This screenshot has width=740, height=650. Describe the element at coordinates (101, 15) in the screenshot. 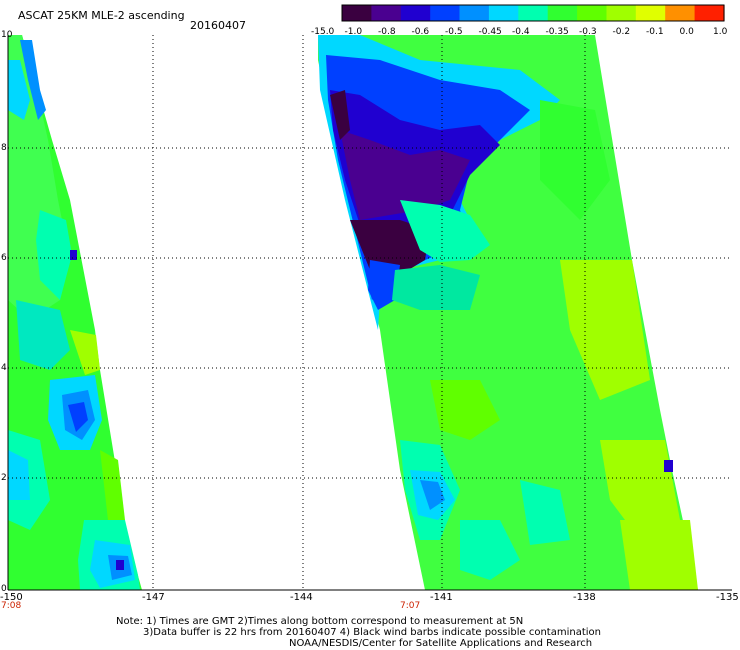

I see `map-title: ASCAT 25KM MLE-2 ascending` at that location.